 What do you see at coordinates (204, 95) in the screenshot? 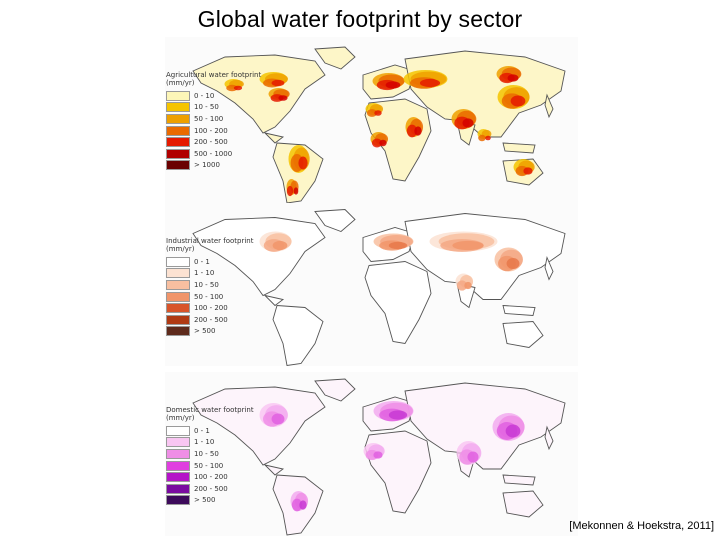
I see `legend-label: 0 - 10` at bounding box center [204, 95].